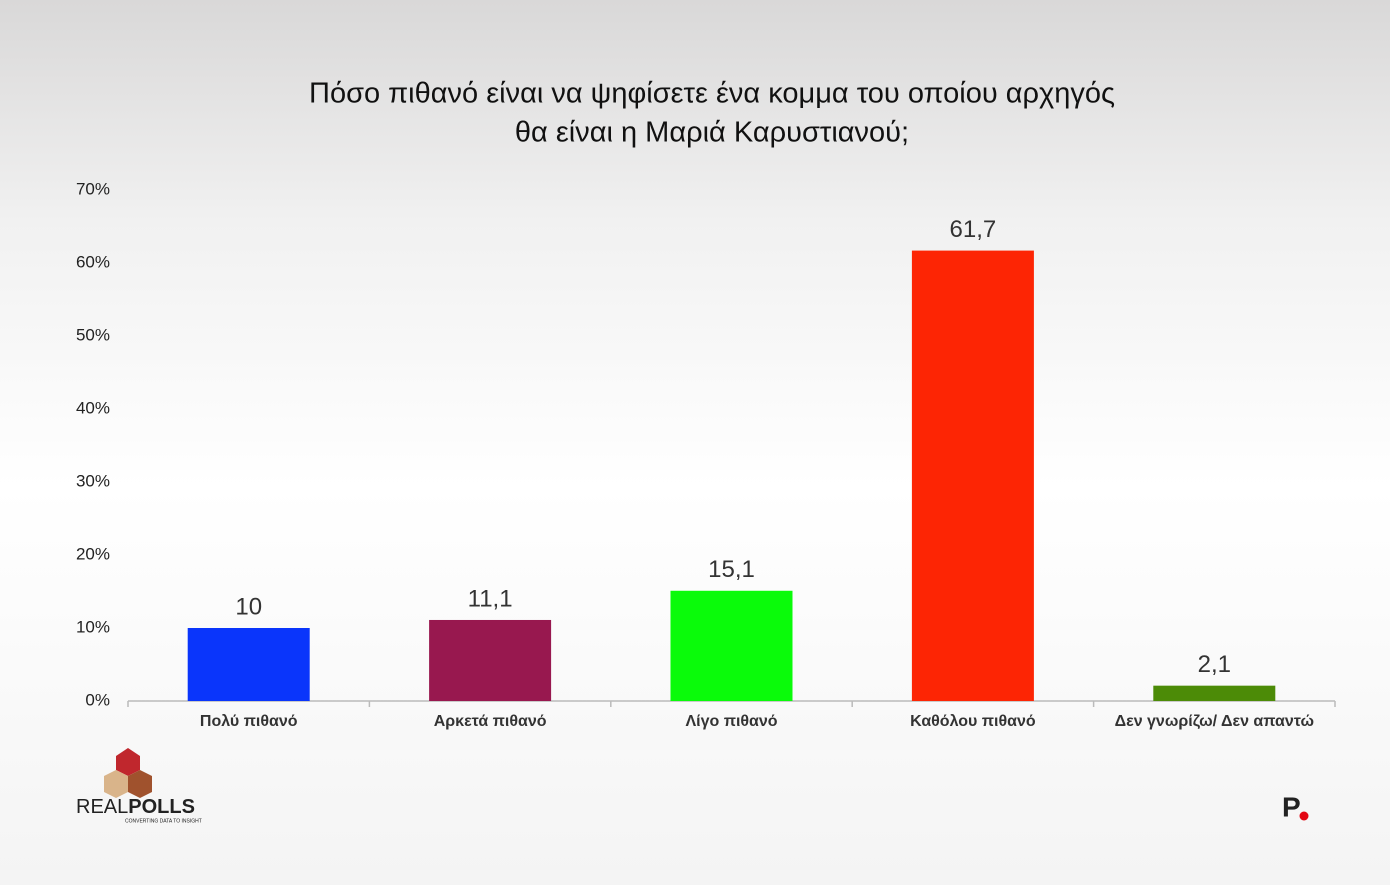 This screenshot has height=885, width=1390. Describe the element at coordinates (731, 721) in the screenshot. I see `x-tick-label: Λίγο πιθανό` at that location.